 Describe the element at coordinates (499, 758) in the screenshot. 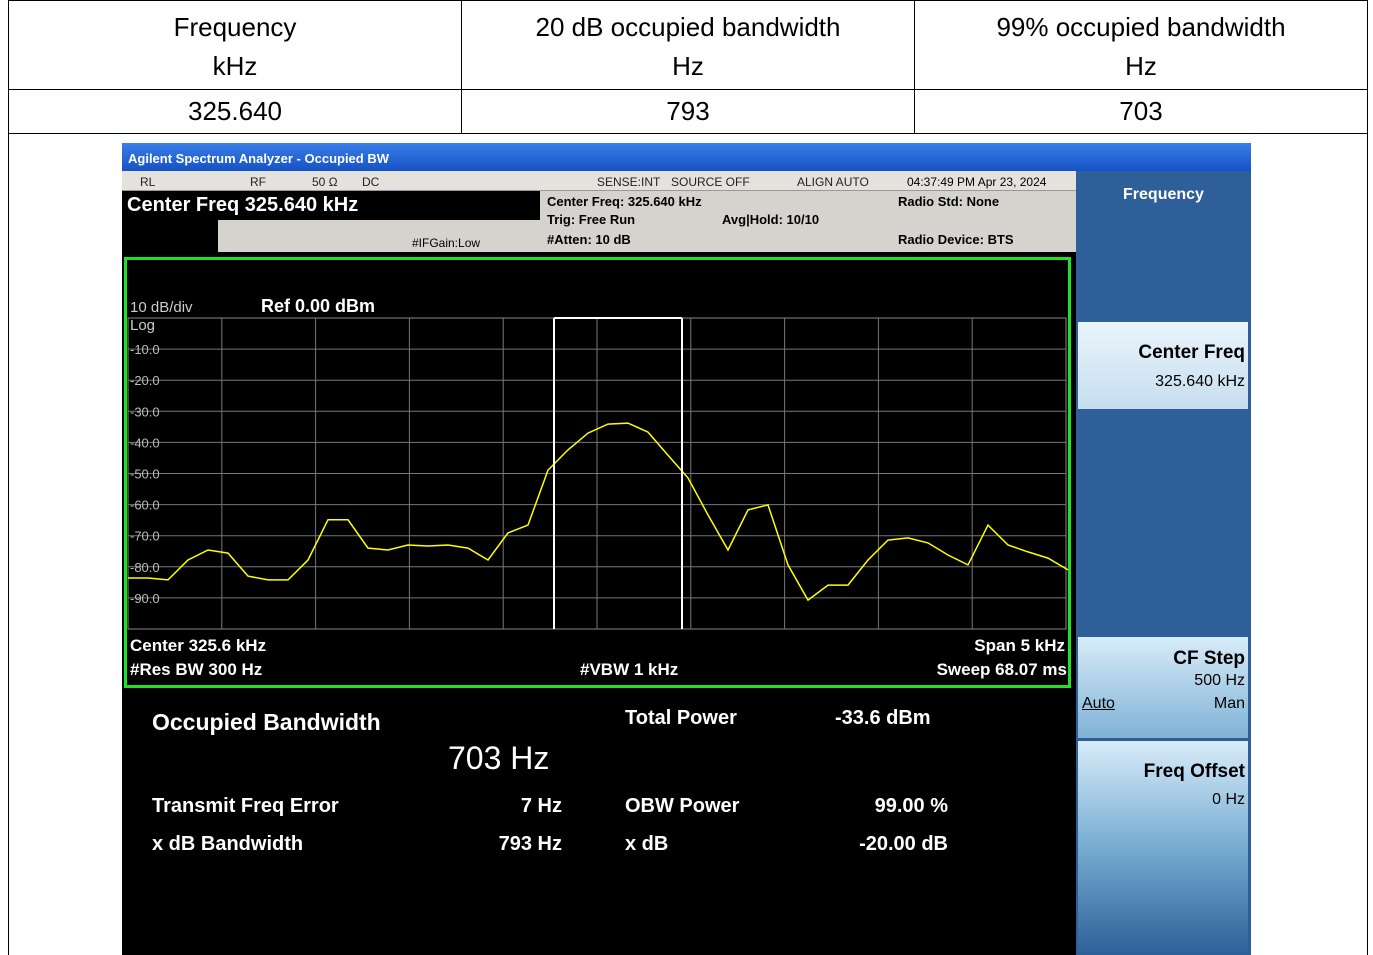

I see `obw-value: 703 Hz` at that location.